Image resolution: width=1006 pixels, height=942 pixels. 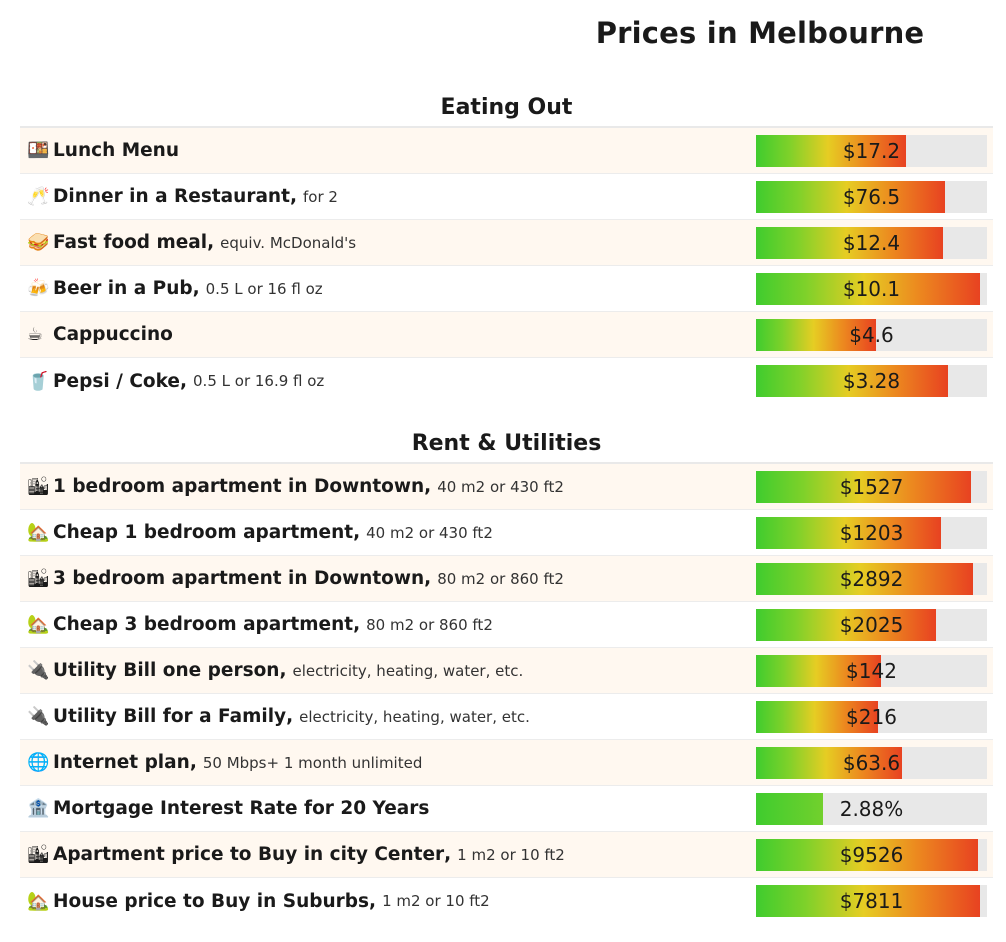 What do you see at coordinates (506, 109) in the screenshot?
I see `section-title: Eating Out` at bounding box center [506, 109].